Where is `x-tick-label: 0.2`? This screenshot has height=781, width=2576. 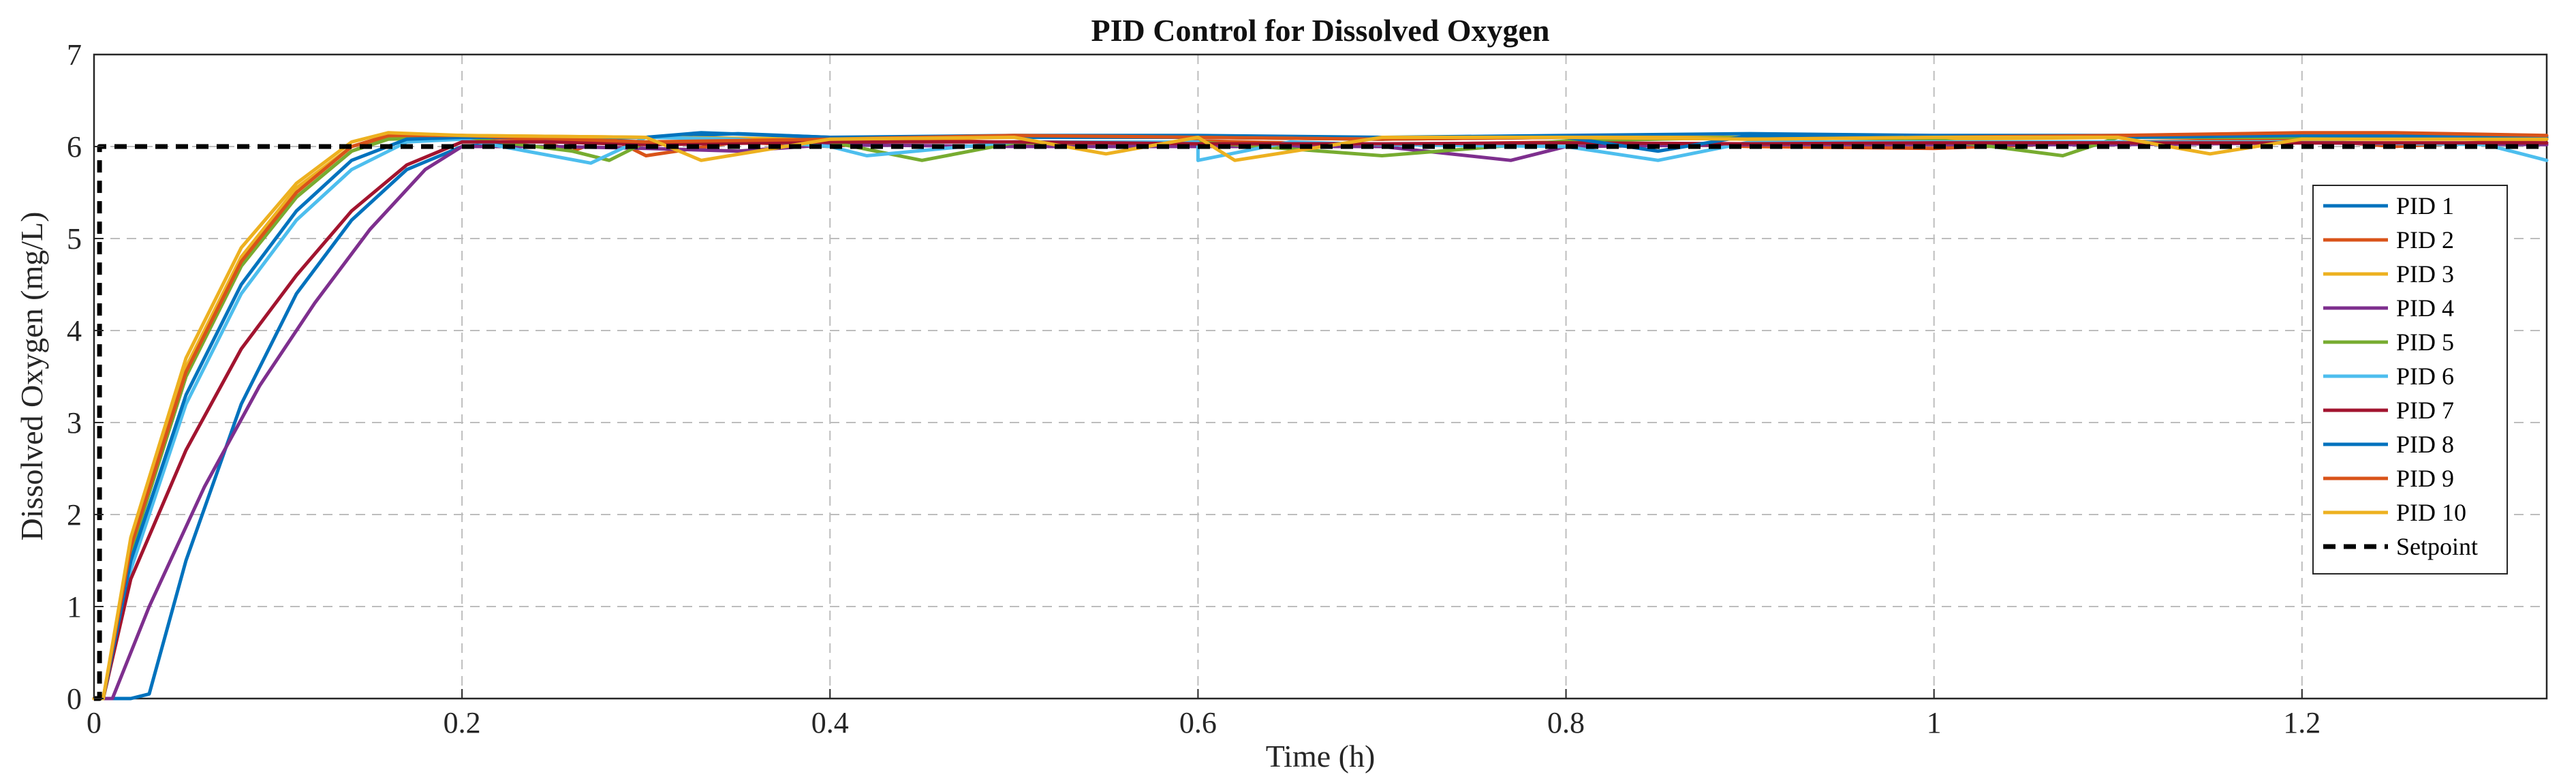 x-tick-label: 0.2 is located at coordinates (462, 723).